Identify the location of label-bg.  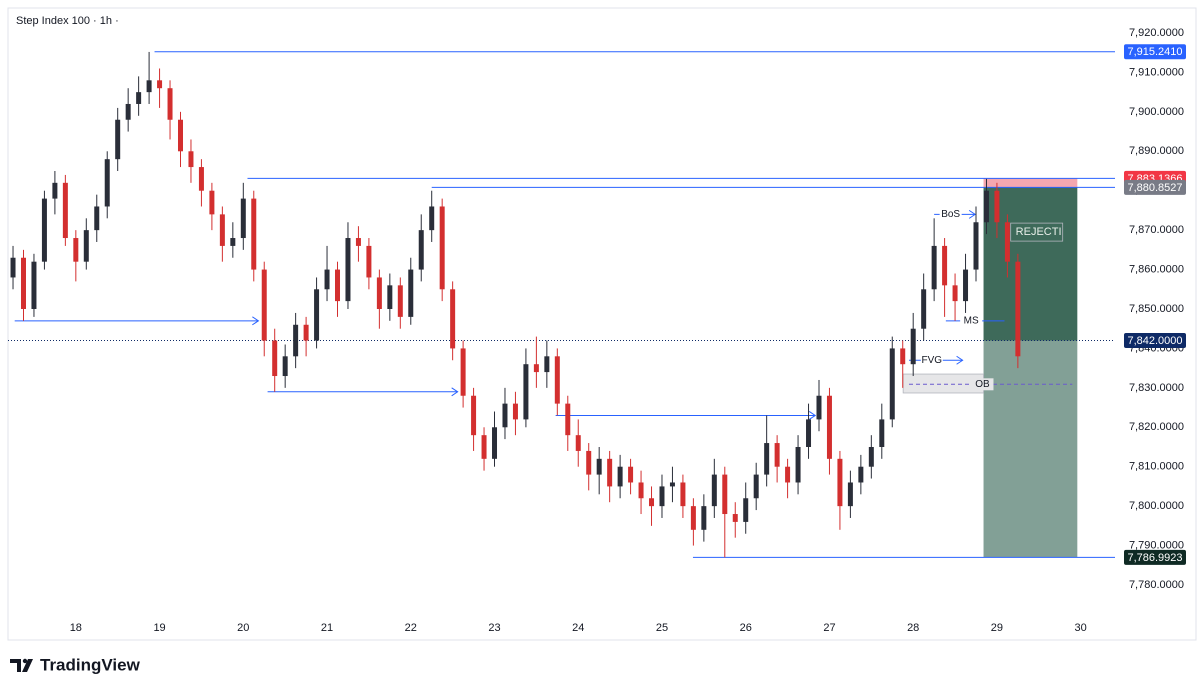
(950, 214).